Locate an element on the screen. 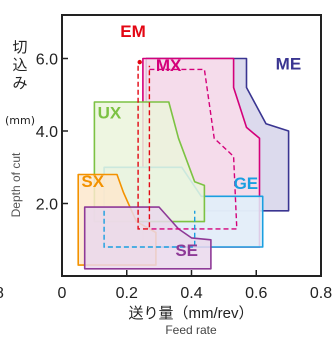 This screenshot has height=341, width=335. x-tick-label: 0.4 is located at coordinates (191, 293).